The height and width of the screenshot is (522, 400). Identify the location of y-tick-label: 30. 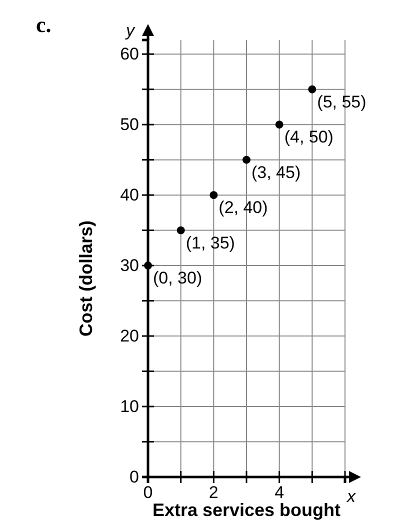
(129, 265).